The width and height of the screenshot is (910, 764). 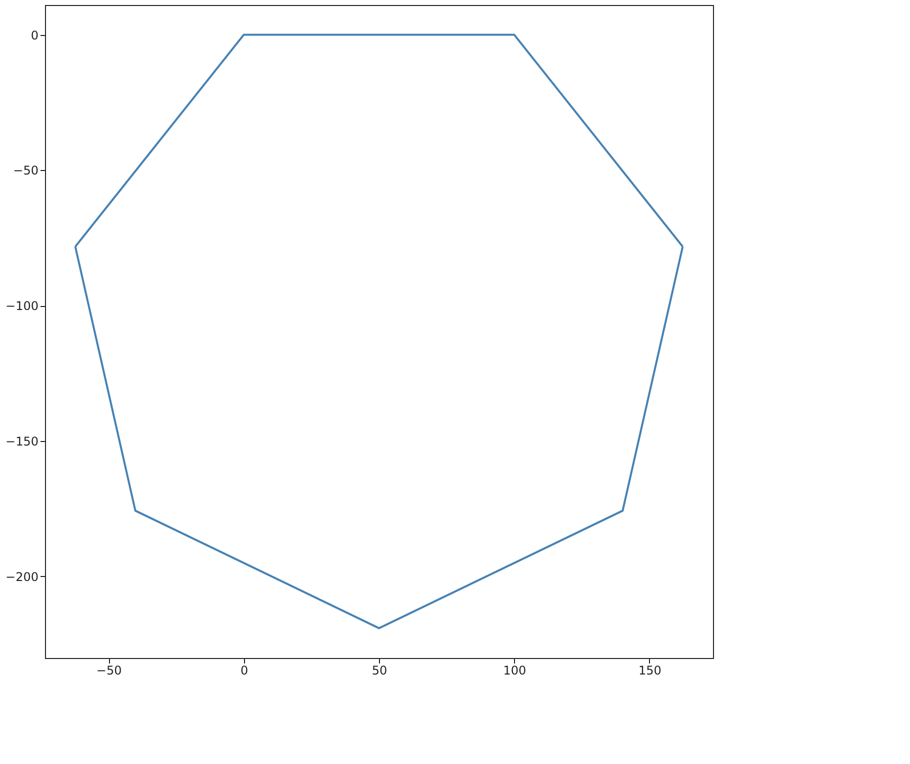 I want to click on y-tick-label: −200, so click(x=22, y=577).